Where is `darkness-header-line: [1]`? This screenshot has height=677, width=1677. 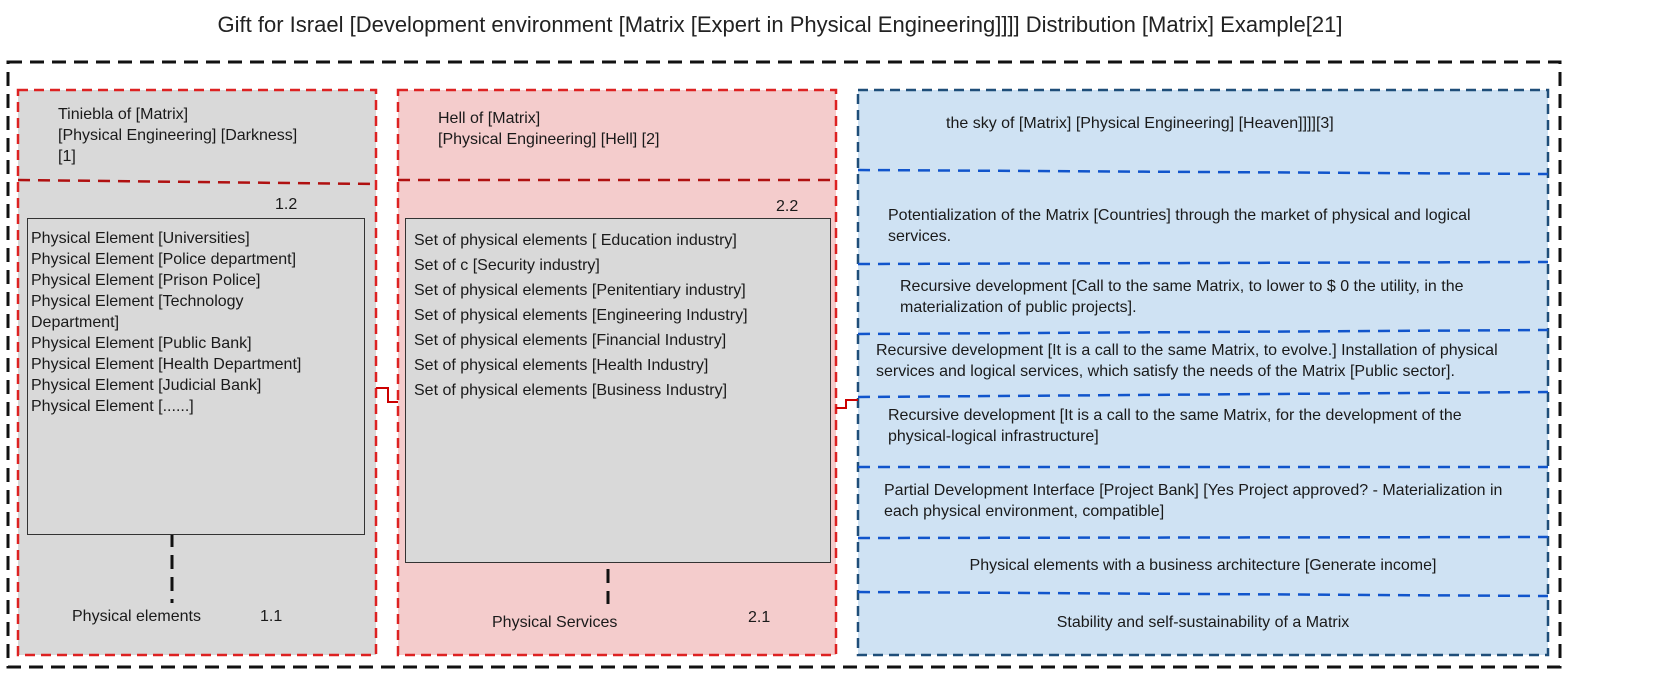 darkness-header-line: [1] is located at coordinates (67, 156).